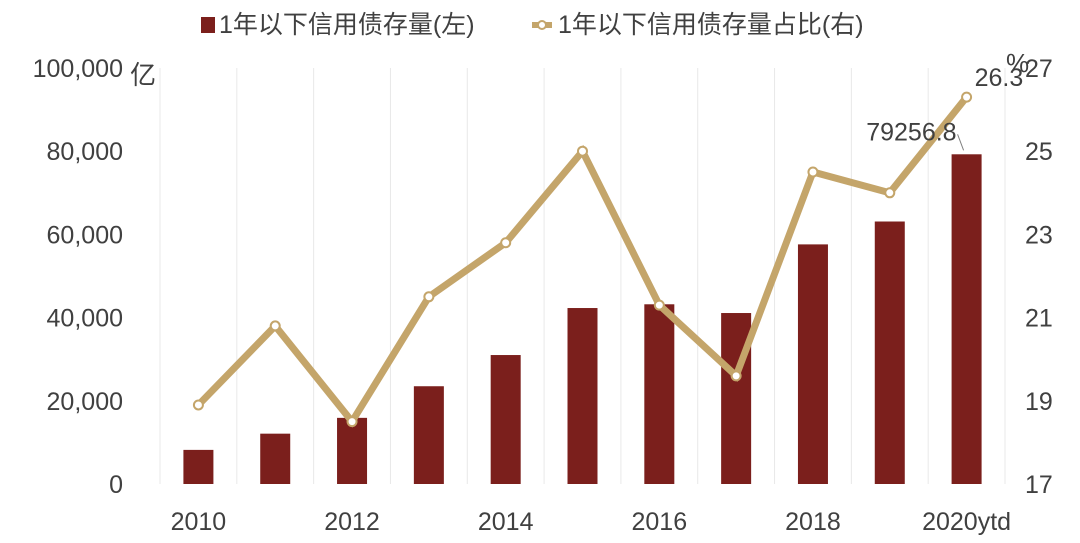 This screenshot has width=1080, height=543. Describe the element at coordinates (1039, 485) in the screenshot. I see `y-right-tick: 17` at that location.